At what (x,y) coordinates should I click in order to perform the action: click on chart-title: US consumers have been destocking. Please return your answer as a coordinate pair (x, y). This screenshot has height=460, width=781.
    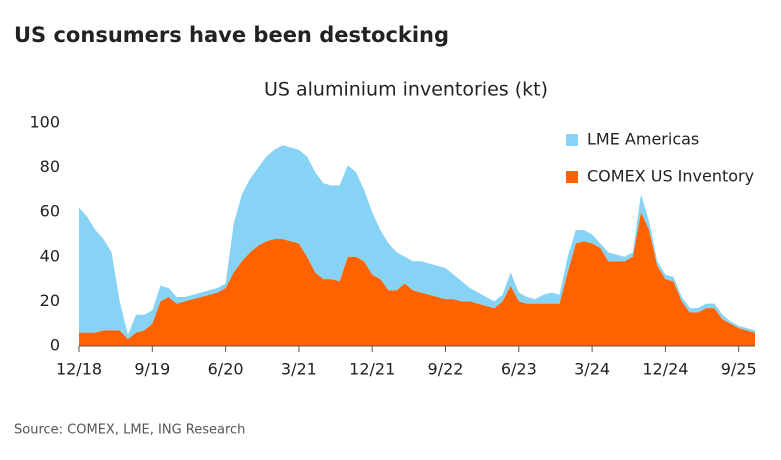
    Looking at the image, I should click on (231, 35).